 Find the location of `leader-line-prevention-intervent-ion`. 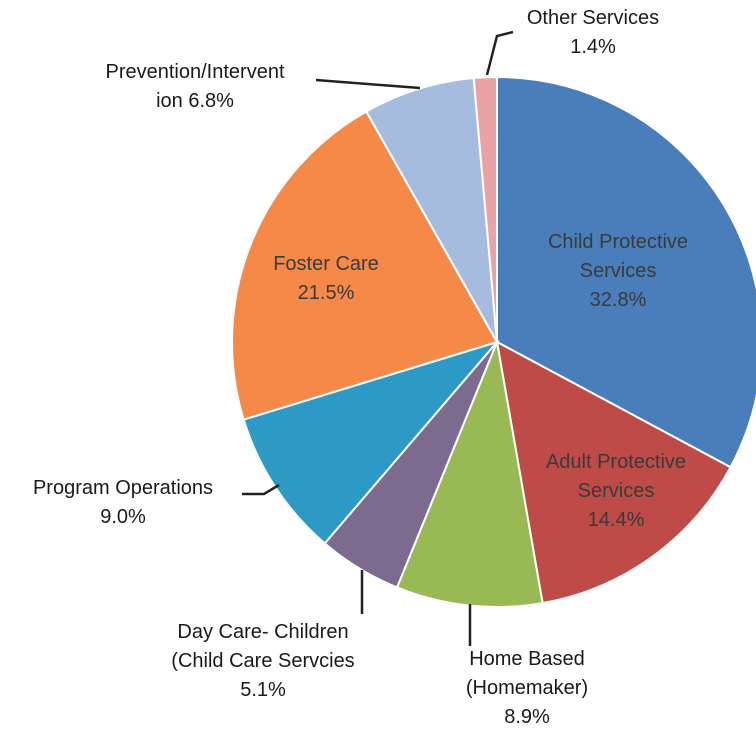

leader-line-prevention-intervent-ion is located at coordinates (368, 84).